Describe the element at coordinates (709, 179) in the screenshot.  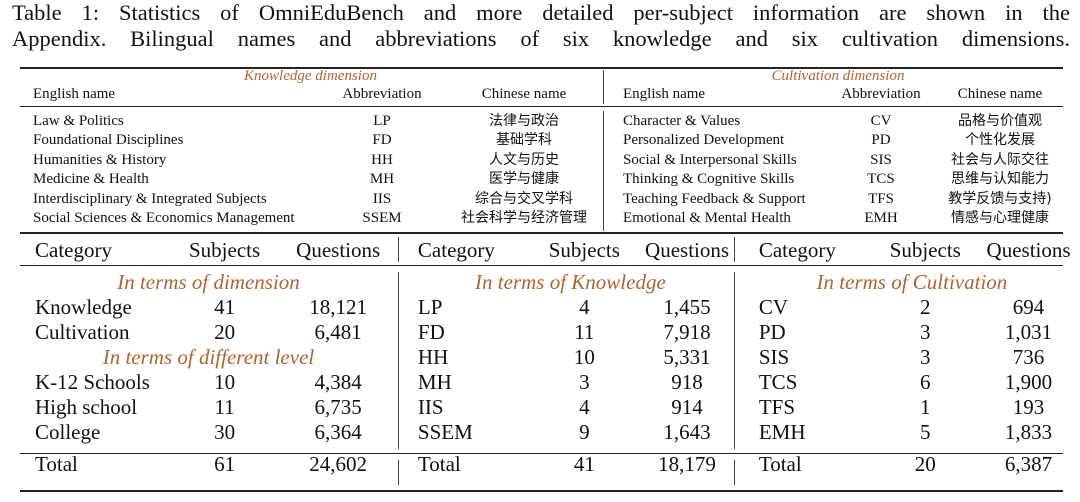
I see `cultivation-english-name: Thinking & Cognitive Skills` at that location.